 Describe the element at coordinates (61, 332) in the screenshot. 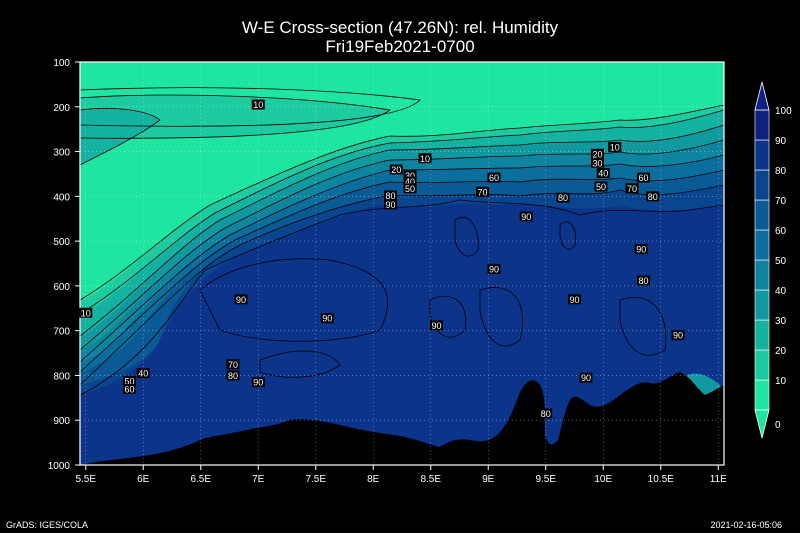

I see `y-tick-label: 700` at that location.